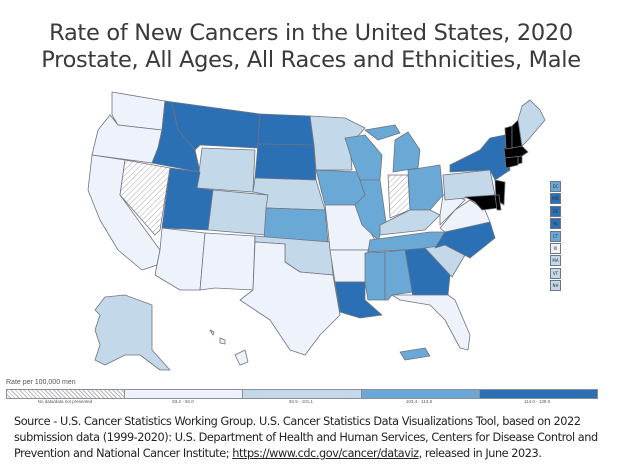 The image size is (622, 476). Describe the element at coordinates (537, 401) in the screenshot. I see `legend-label-bin-4: 114.0 - 139.0` at that location.